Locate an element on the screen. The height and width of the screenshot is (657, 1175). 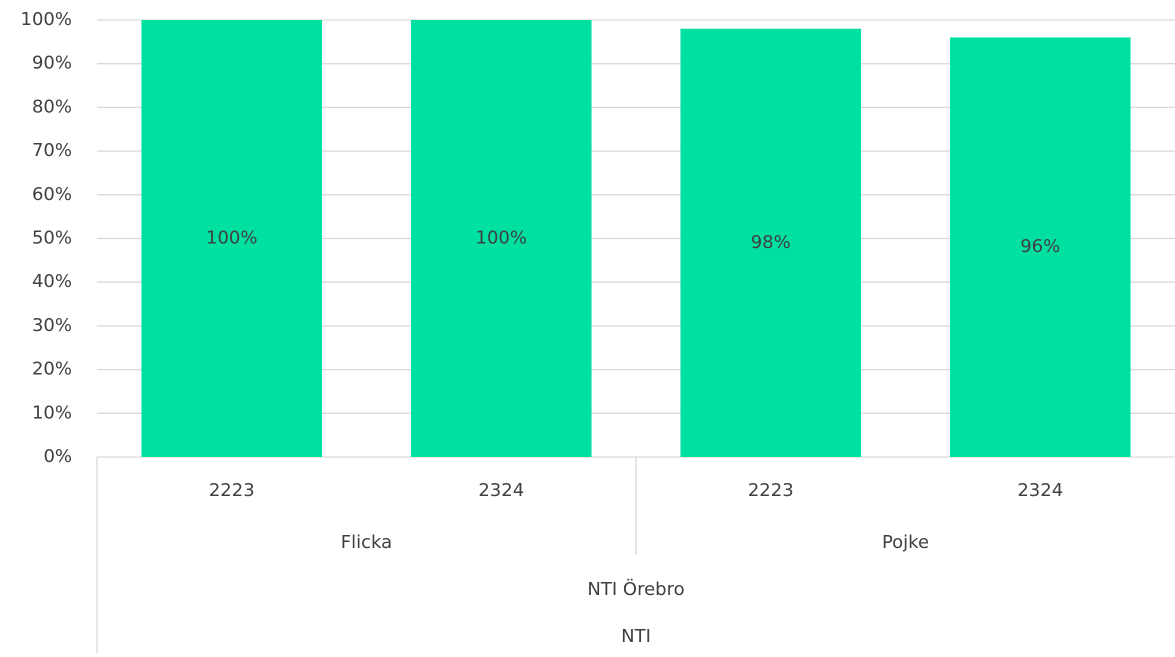
y-tick-label: 50% is located at coordinates (52, 238).